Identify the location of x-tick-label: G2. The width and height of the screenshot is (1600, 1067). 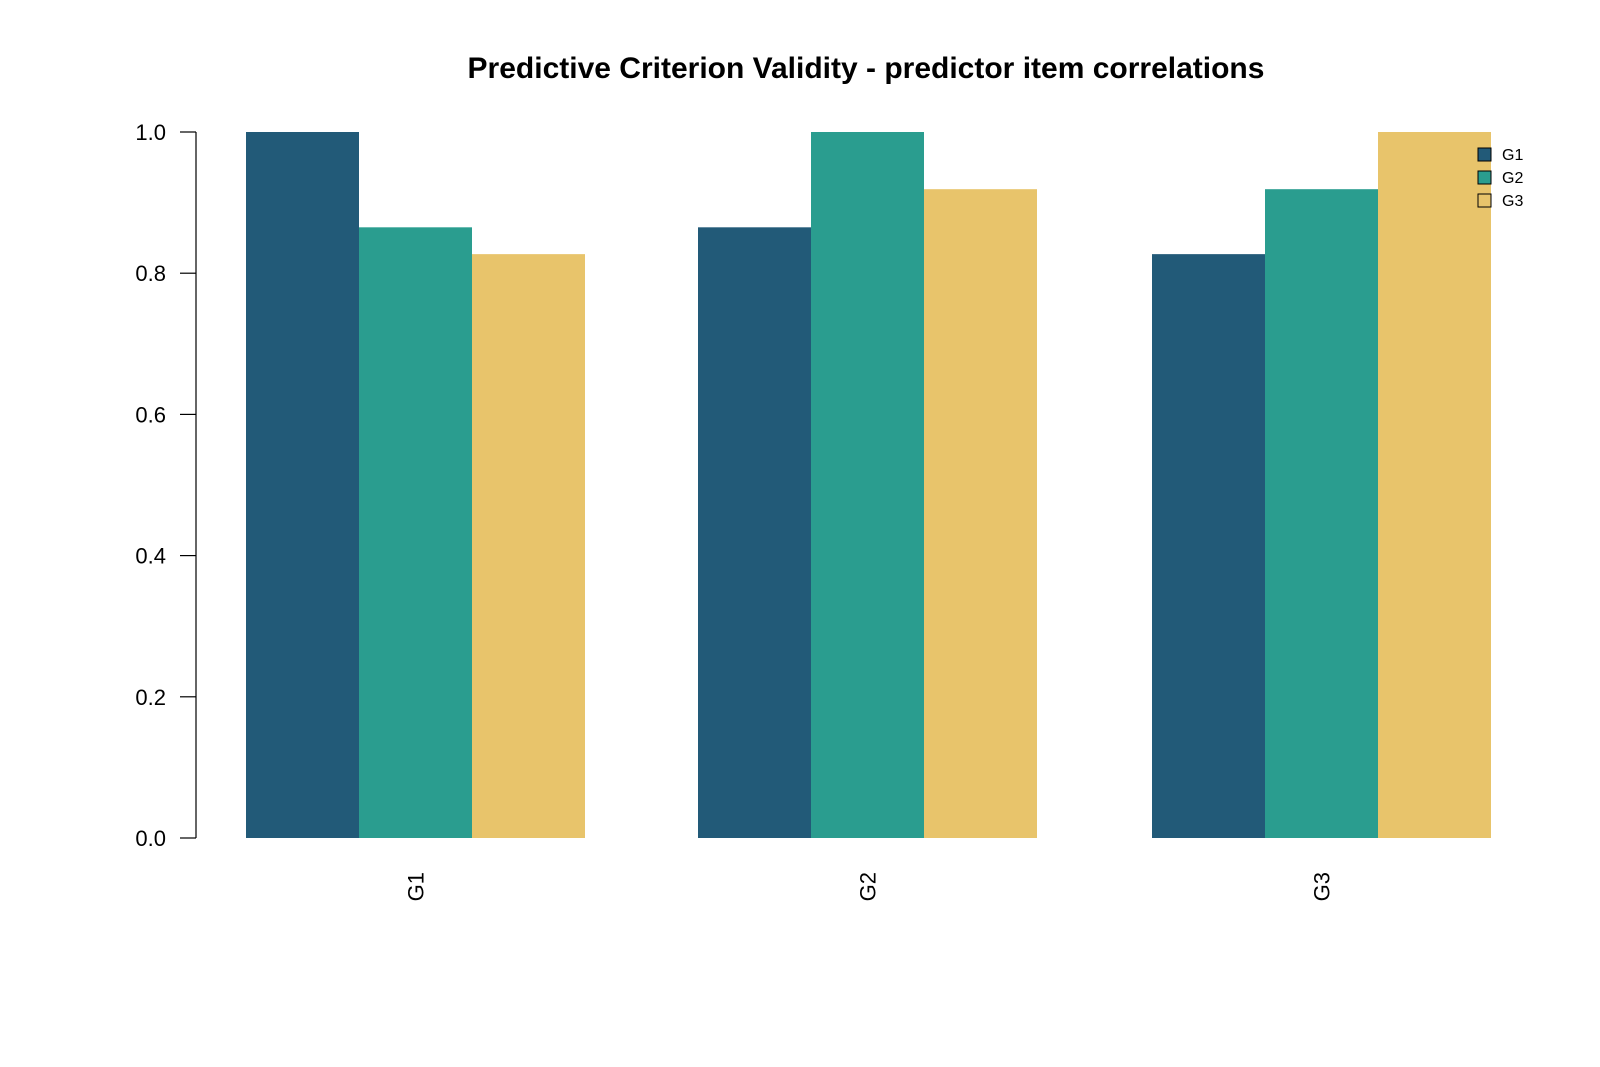
(868, 886).